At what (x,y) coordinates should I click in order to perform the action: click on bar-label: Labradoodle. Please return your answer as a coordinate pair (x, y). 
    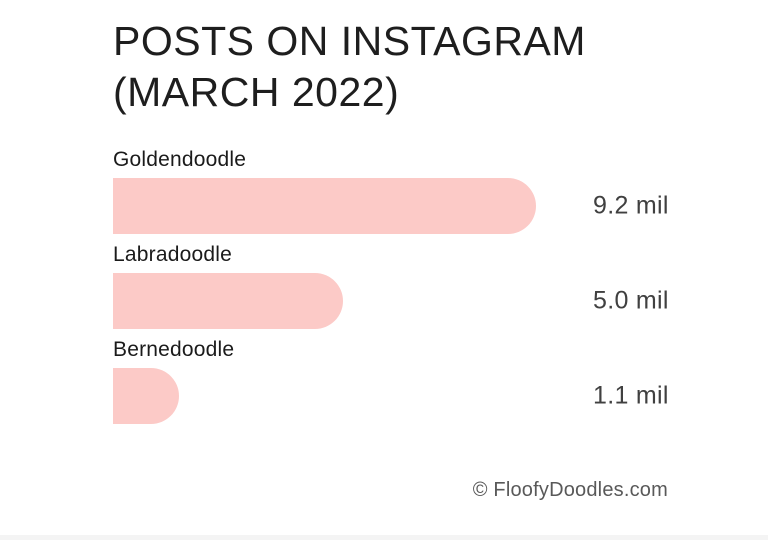
    Looking at the image, I should click on (172, 254).